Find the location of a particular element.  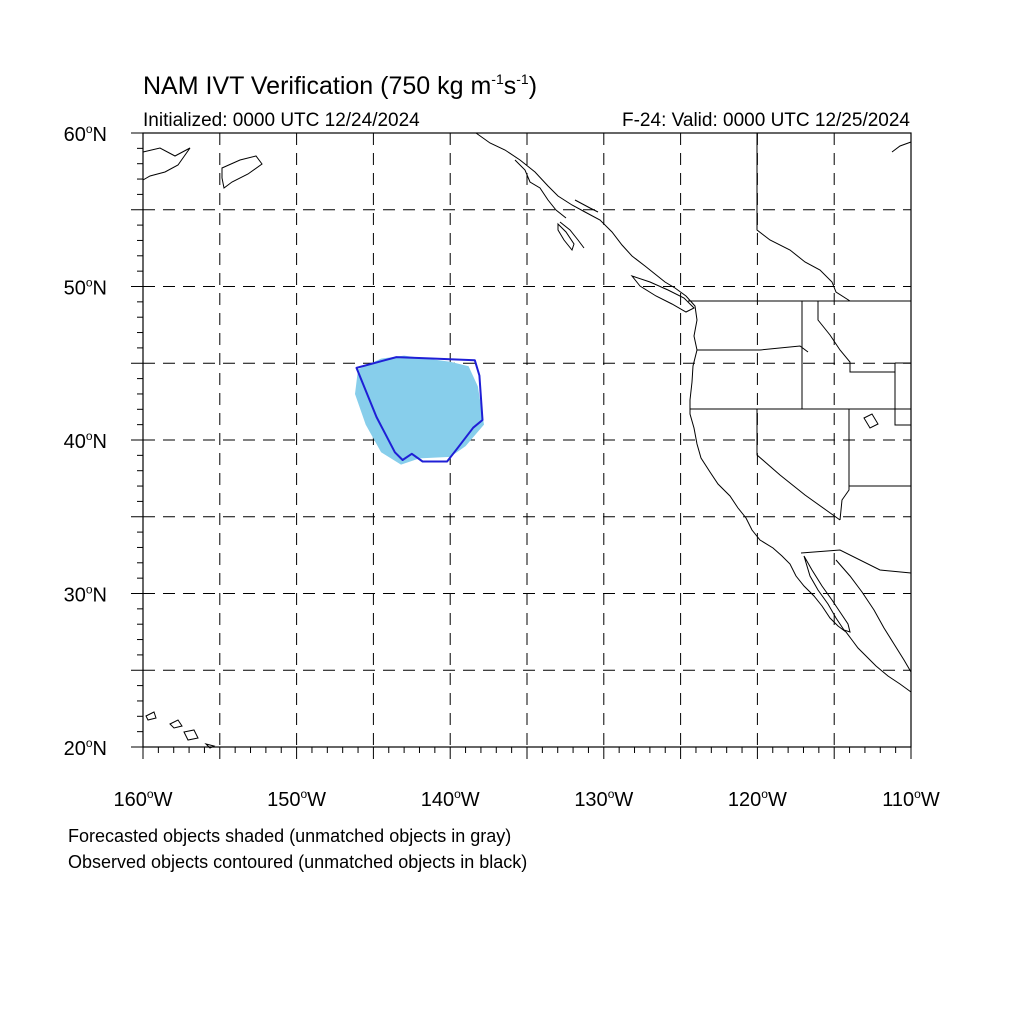

observed-object-contour is located at coordinates (419, 409).